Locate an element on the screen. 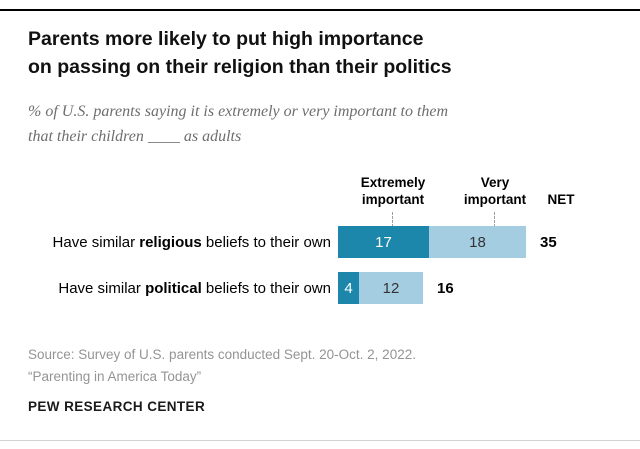  bar-extremely-important-religious: 17 is located at coordinates (383, 242).